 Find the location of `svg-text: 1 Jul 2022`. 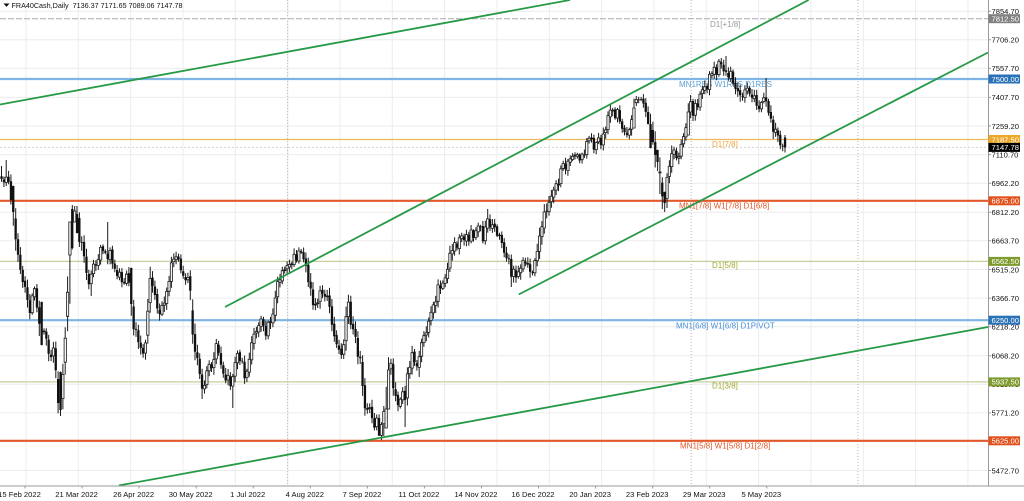

svg-text: 1 Jul 2022 is located at coordinates (247, 494).